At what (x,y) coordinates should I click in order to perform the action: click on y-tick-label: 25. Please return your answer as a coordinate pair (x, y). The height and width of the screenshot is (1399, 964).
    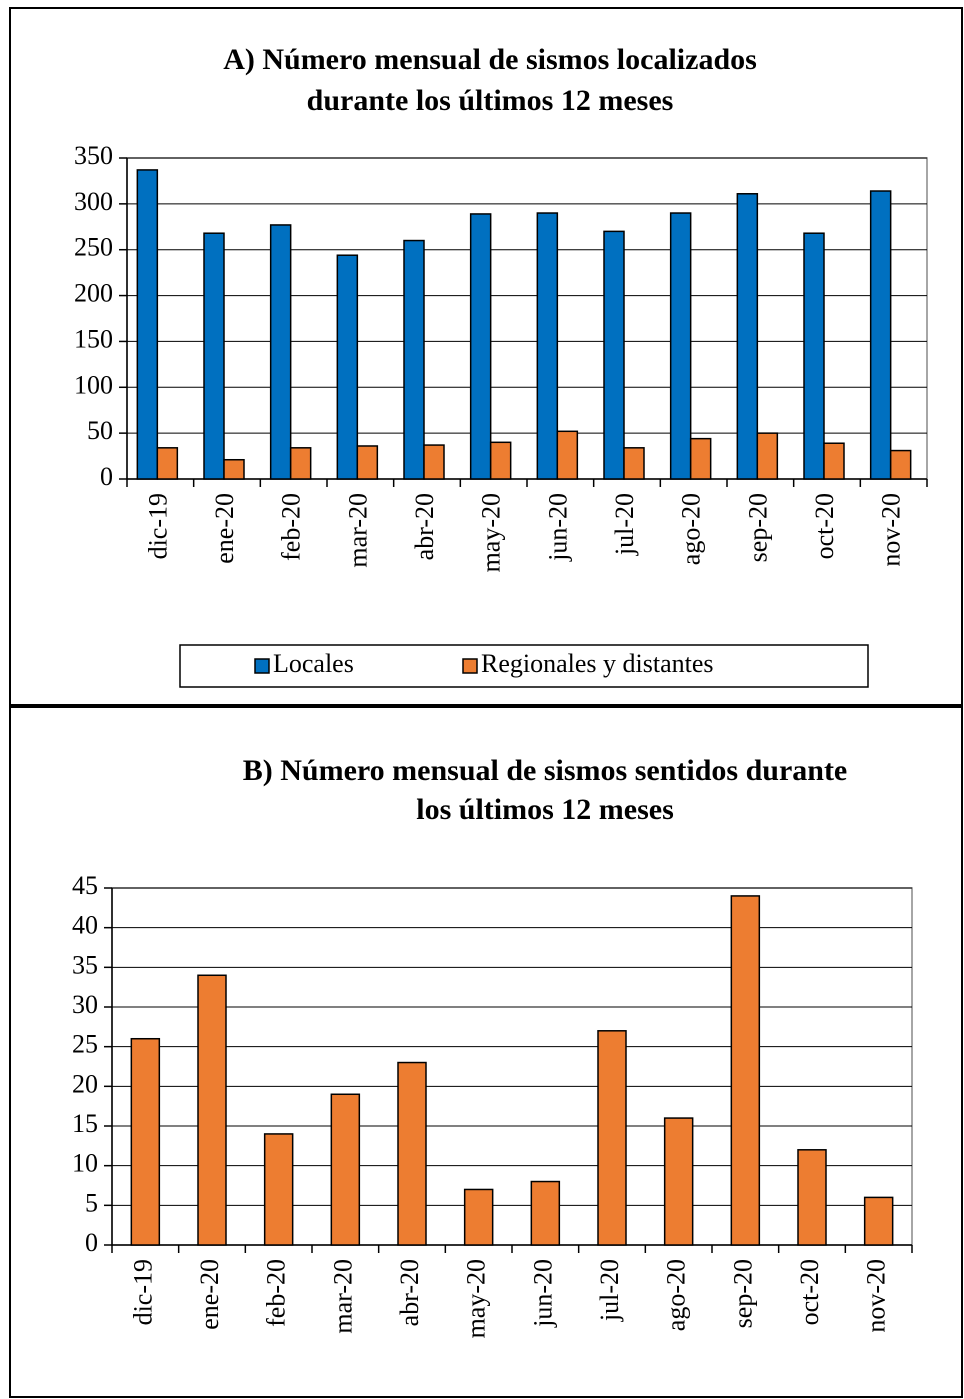
    Looking at the image, I should click on (85, 1044).